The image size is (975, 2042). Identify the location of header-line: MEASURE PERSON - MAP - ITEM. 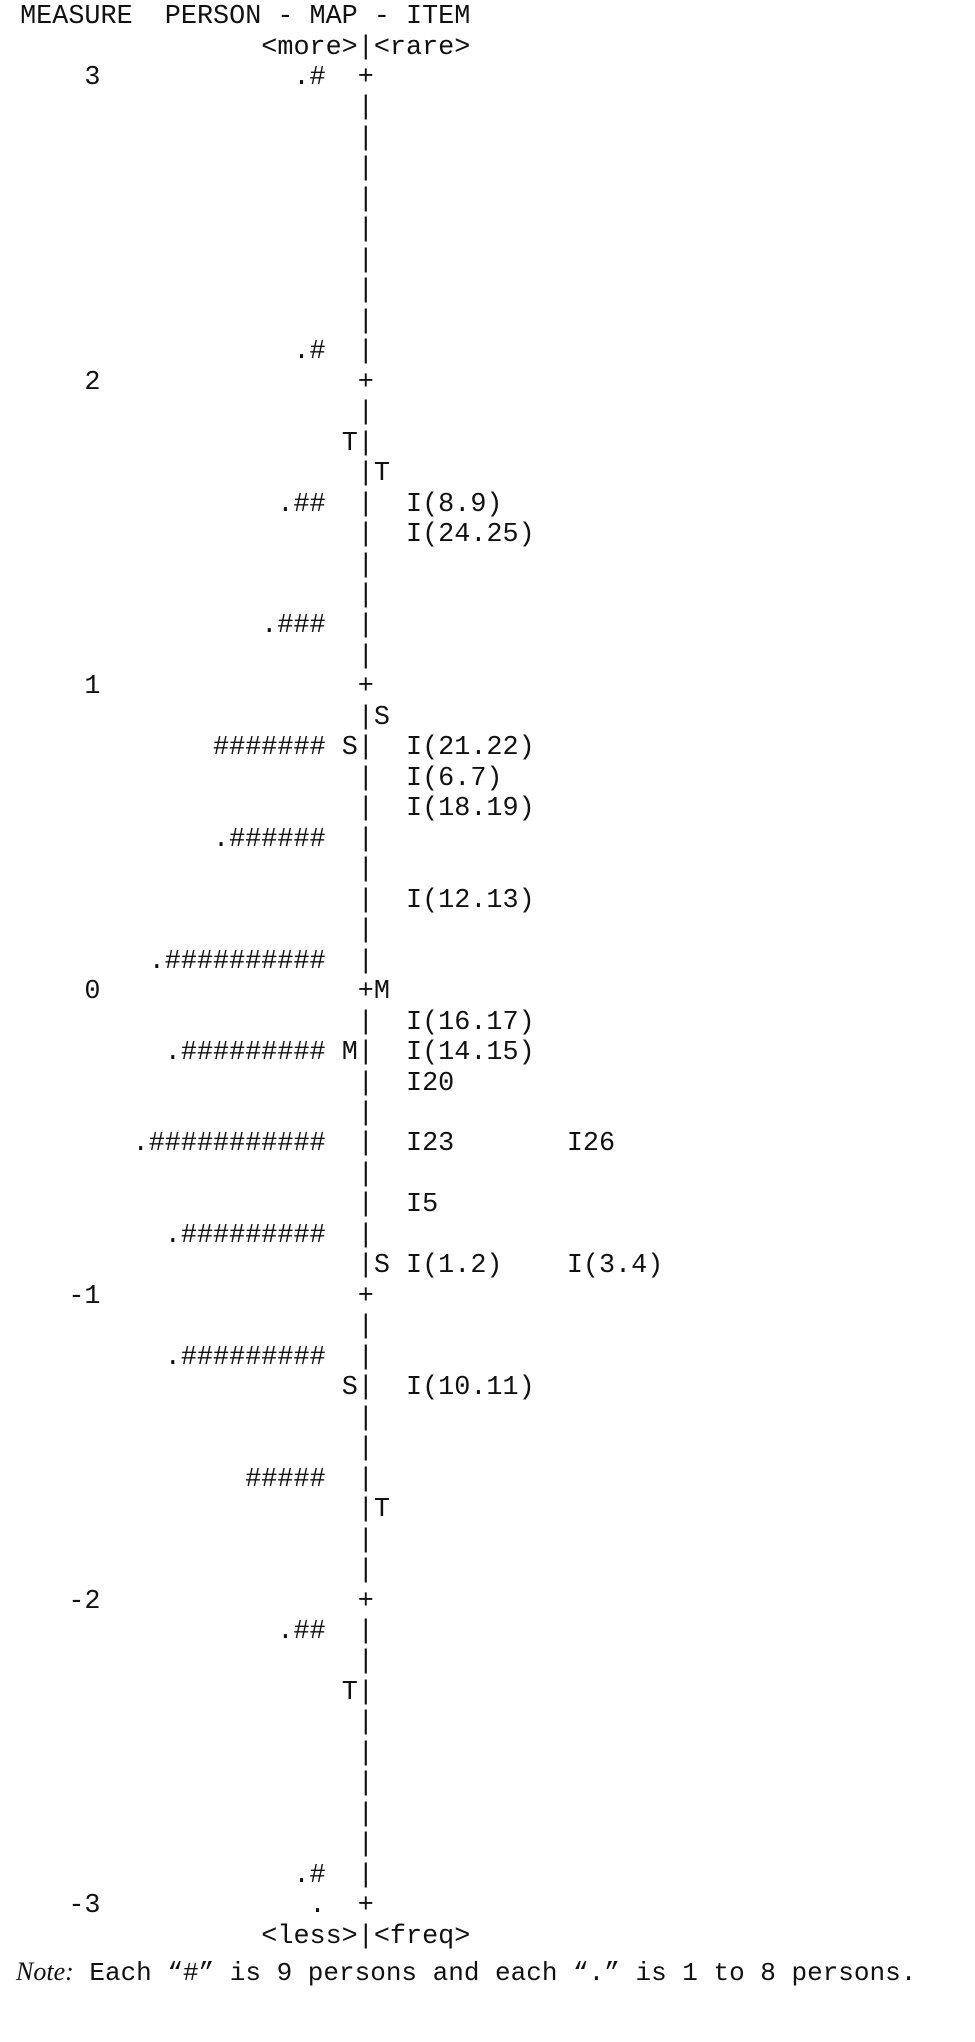
(484, 17).